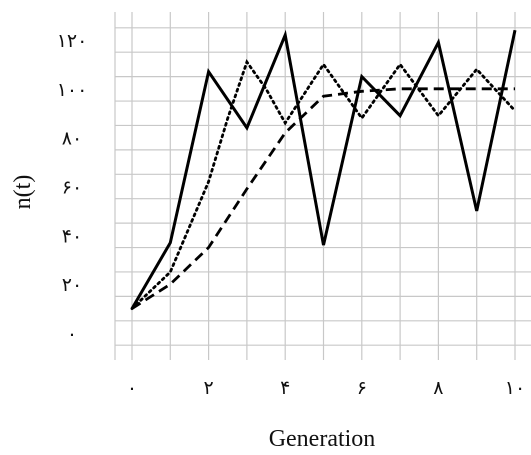 The height and width of the screenshot is (455, 531). What do you see at coordinates (362, 388) in the screenshot?
I see `x-tick-label: ۶` at bounding box center [362, 388].